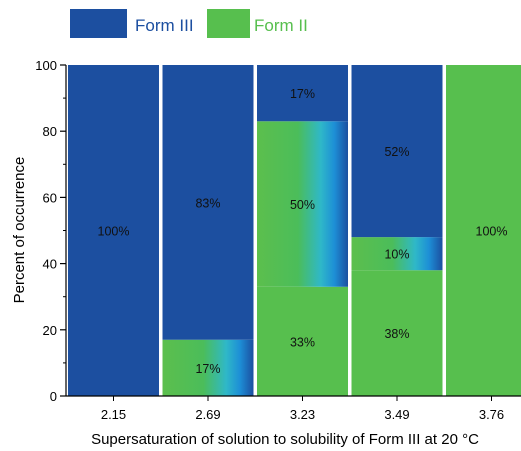 Image resolution: width=521 pixels, height=451 pixels. I want to click on legend-label-form-ii: Form II, so click(281, 25).